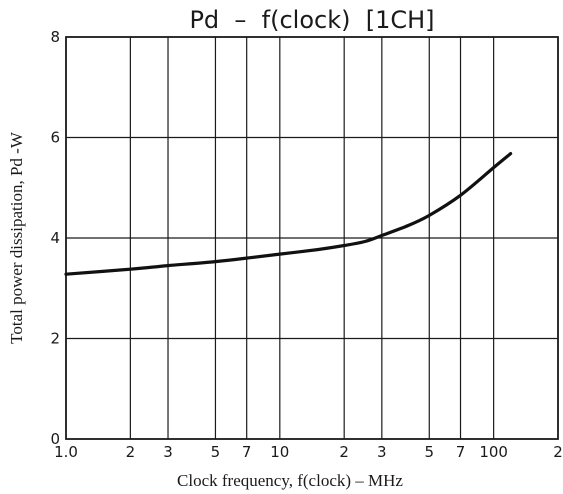 The image size is (563, 494). What do you see at coordinates (55, 138) in the screenshot?
I see `y-tick-label: 6` at bounding box center [55, 138].